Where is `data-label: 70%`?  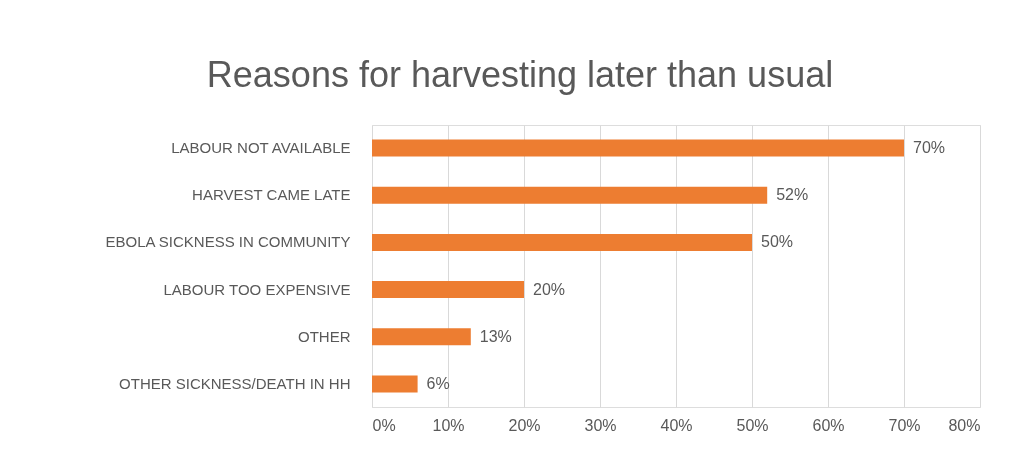
data-label: 70% is located at coordinates (929, 148).